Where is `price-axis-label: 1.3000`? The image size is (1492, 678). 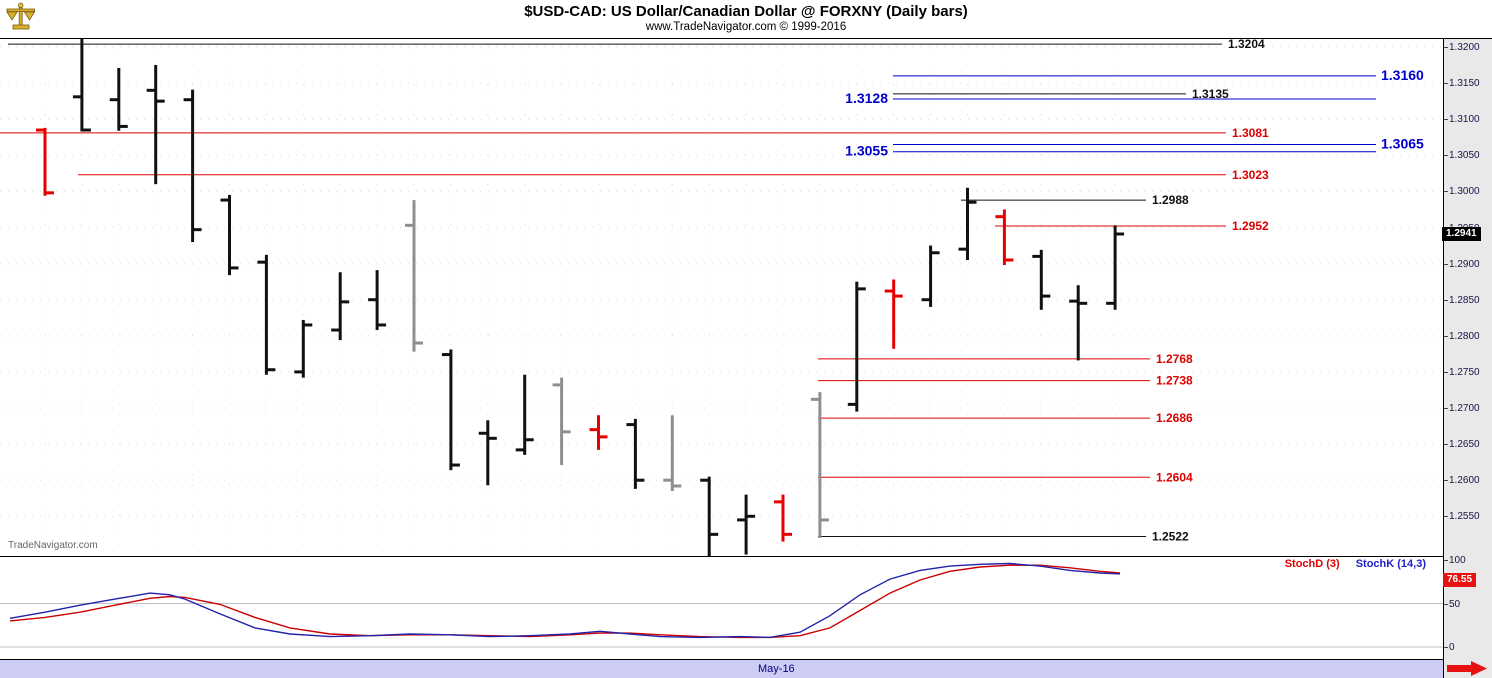
price-axis-label: 1.3000 is located at coordinates (1464, 192).